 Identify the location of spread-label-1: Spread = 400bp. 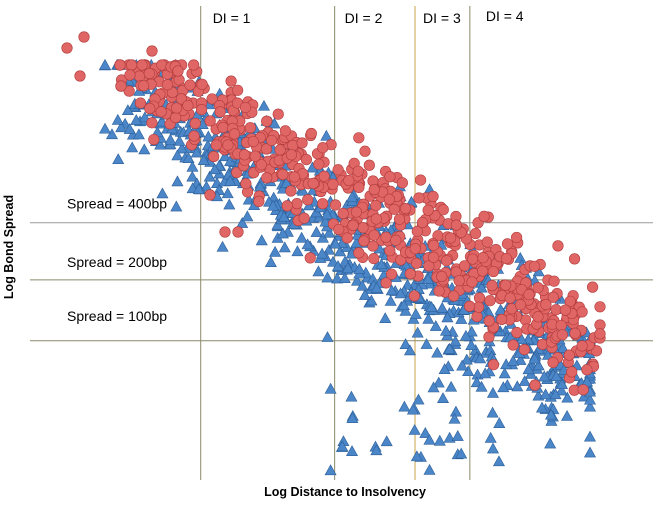
(117, 204).